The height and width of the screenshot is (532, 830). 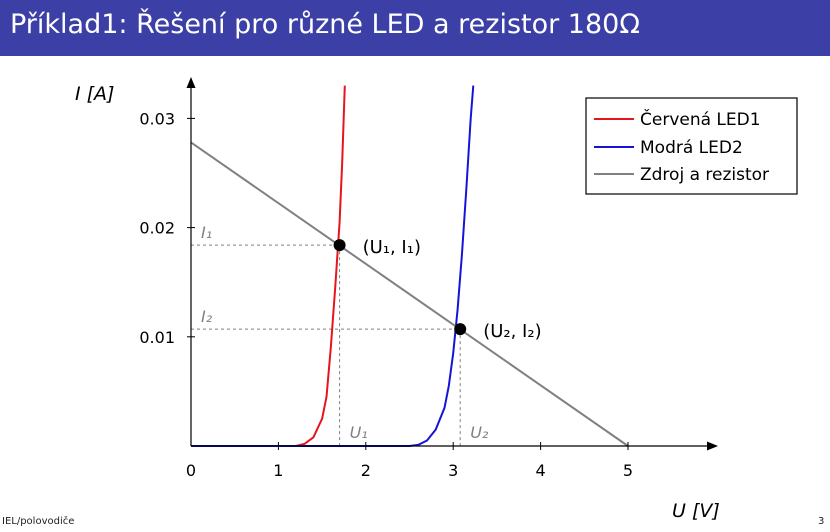 I want to click on voltage-annotation: U₁, so click(x=359, y=432).